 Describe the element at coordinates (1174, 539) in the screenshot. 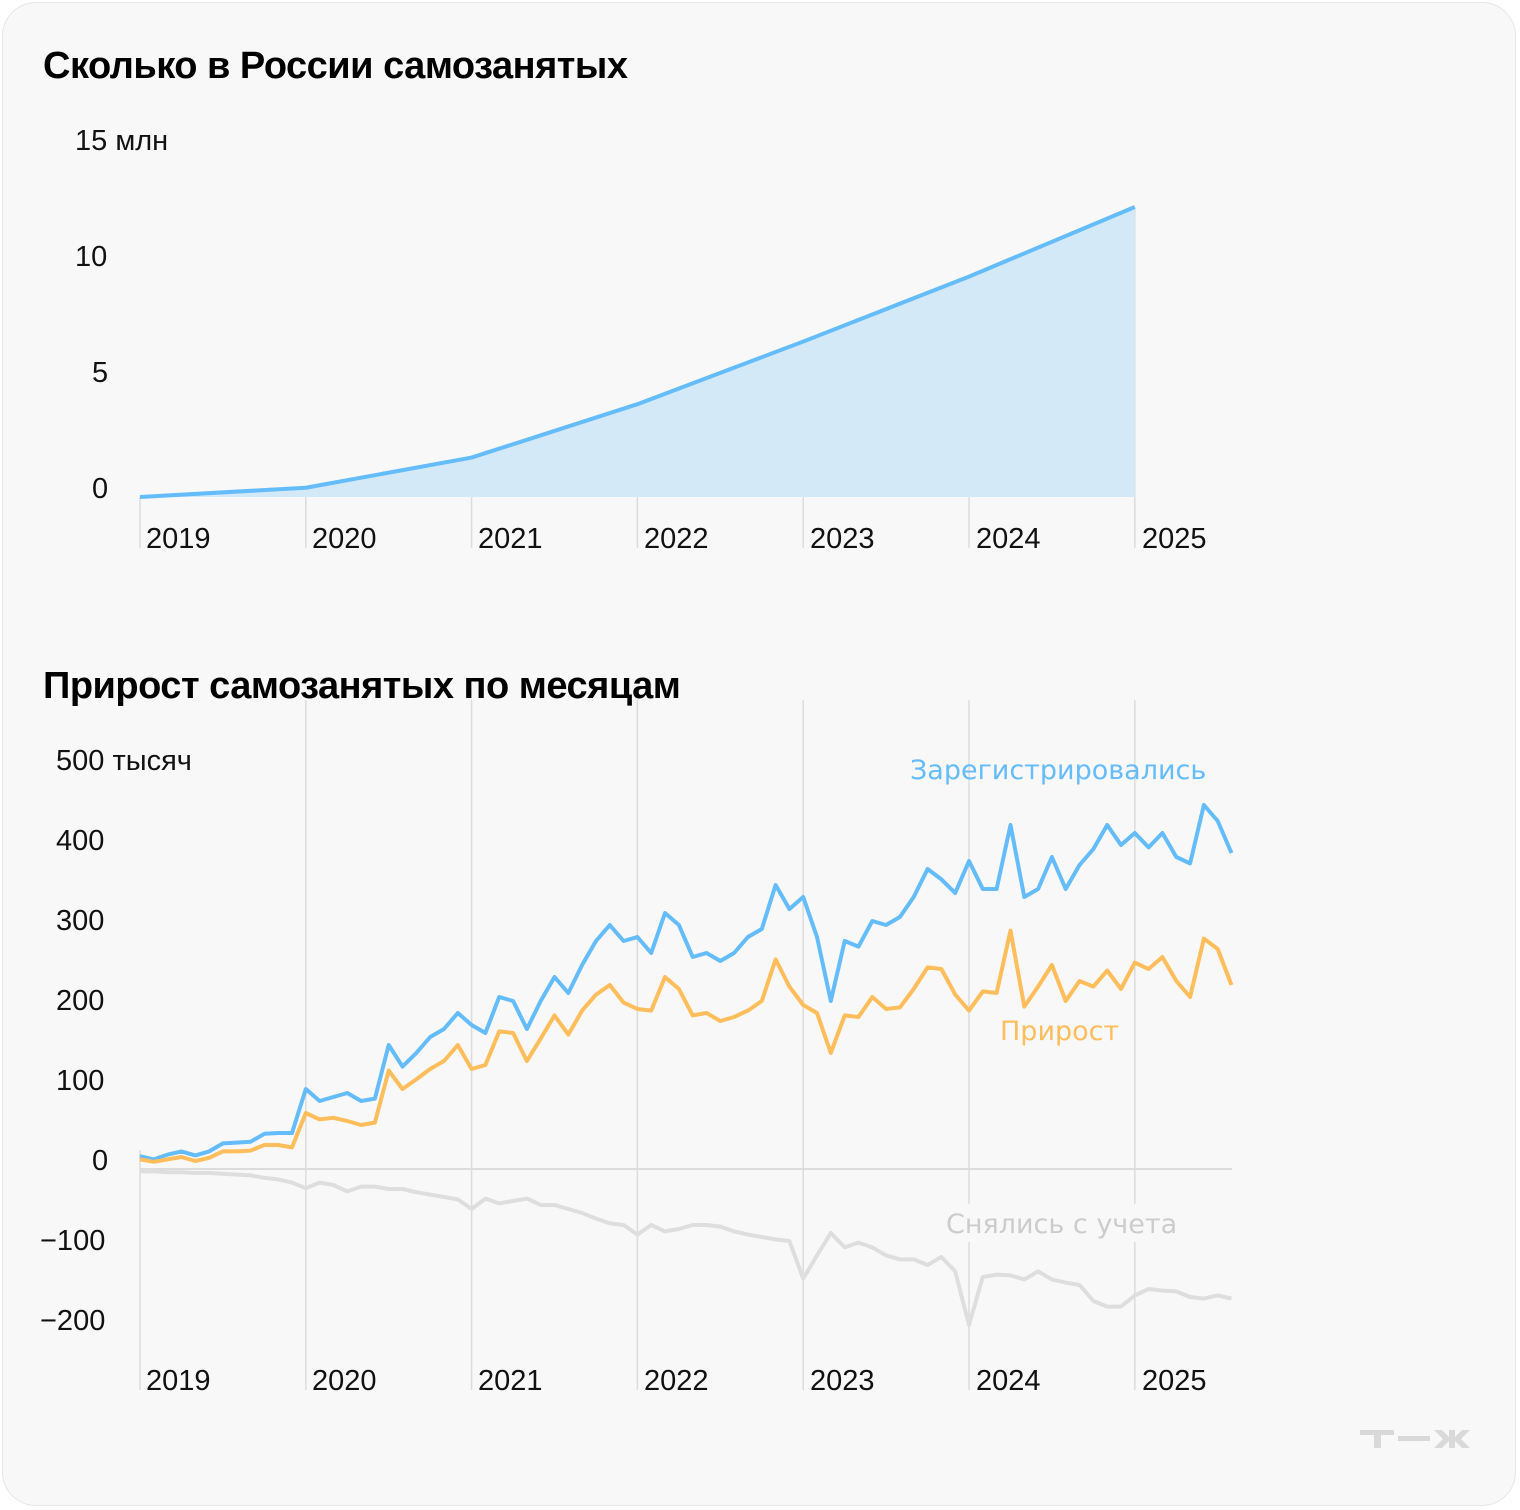

I see `top-x-label-2025: 2025` at that location.